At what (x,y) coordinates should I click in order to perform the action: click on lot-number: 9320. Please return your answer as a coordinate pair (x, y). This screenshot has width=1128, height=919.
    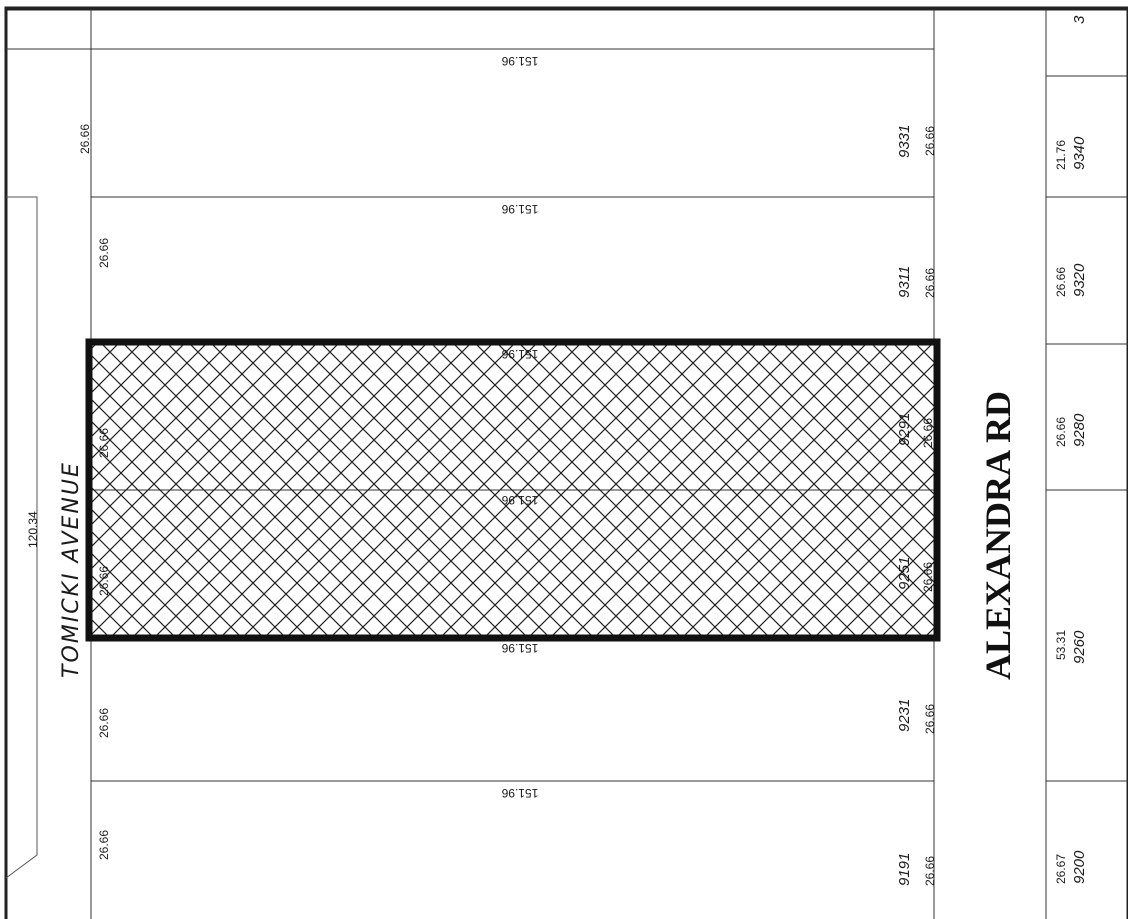
    Looking at the image, I should click on (1079, 280).